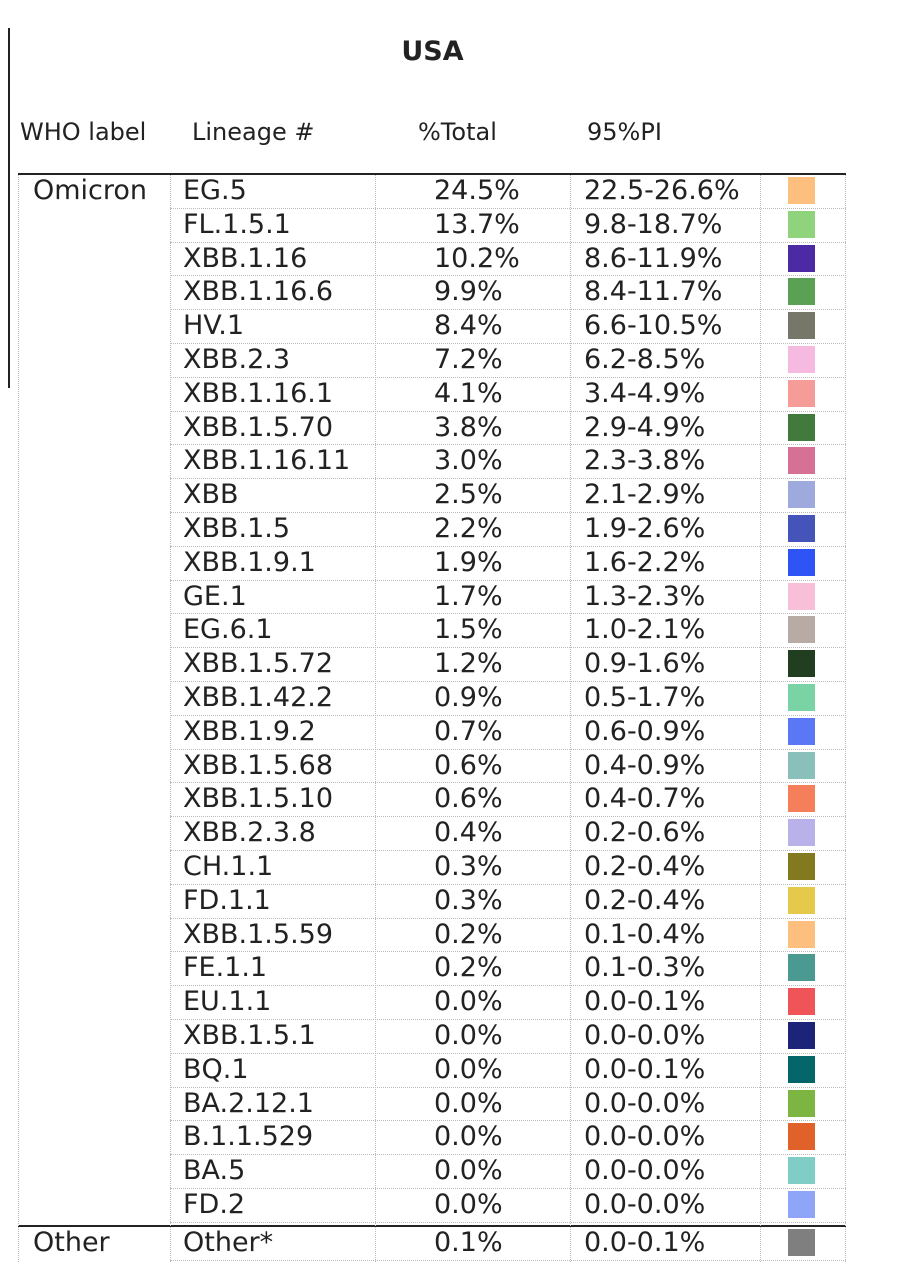 Image resolution: width=911 pixels, height=1262 pixels. I want to click on total: 24.5%, so click(477, 190).